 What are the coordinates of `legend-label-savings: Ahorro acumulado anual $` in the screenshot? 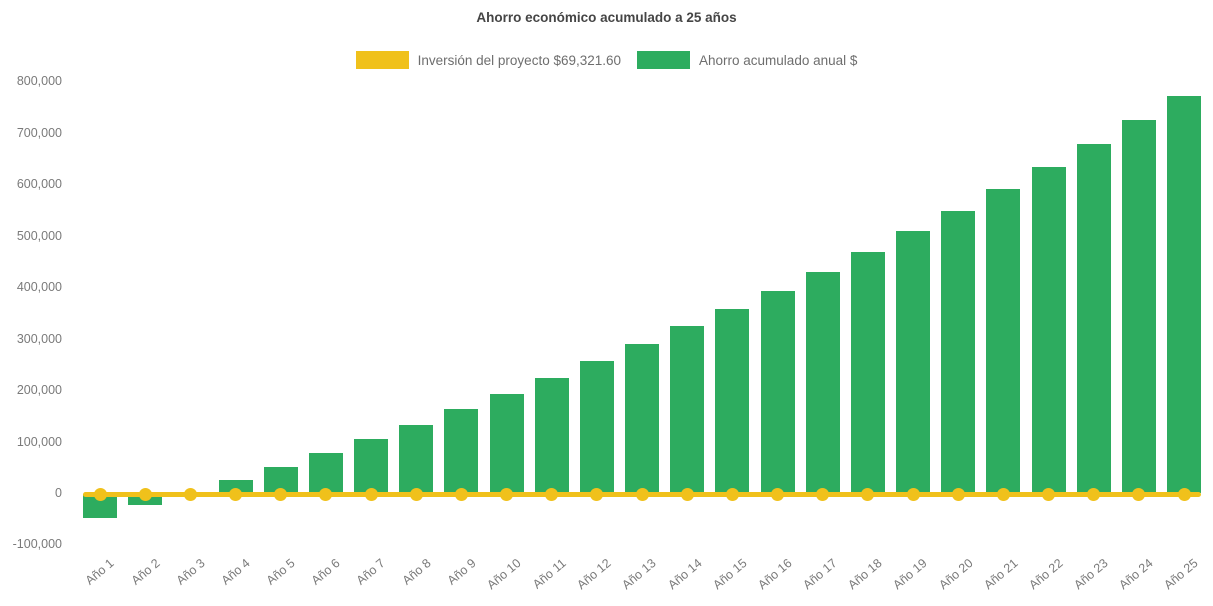 It's located at (778, 60).